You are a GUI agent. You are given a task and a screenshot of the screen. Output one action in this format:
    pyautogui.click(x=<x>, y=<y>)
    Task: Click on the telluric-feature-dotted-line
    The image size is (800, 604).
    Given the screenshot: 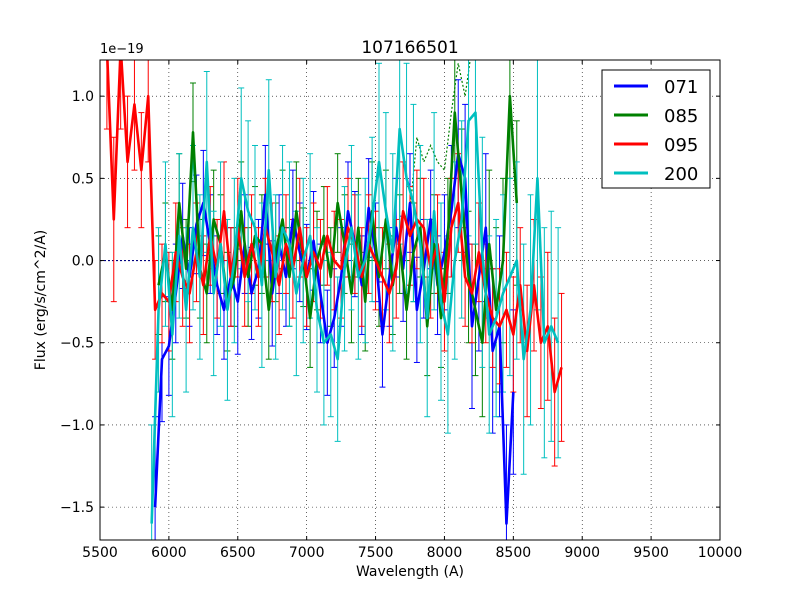 What is the action you would take?
    pyautogui.click(x=440, y=136)
    